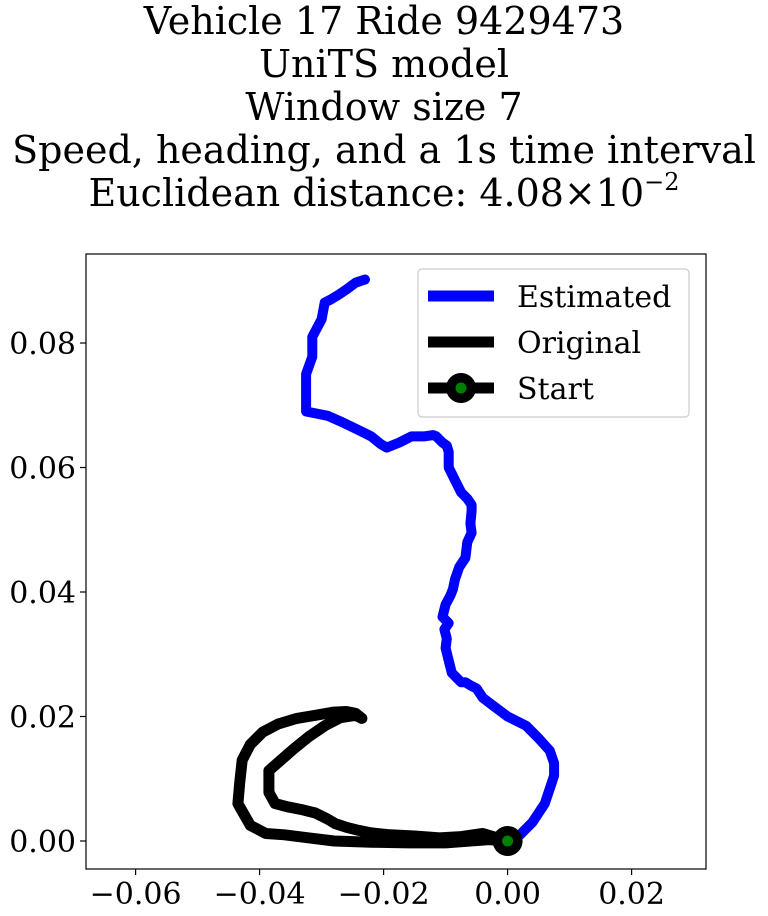  I want to click on x-tick-label: −0.02, so click(384, 894).